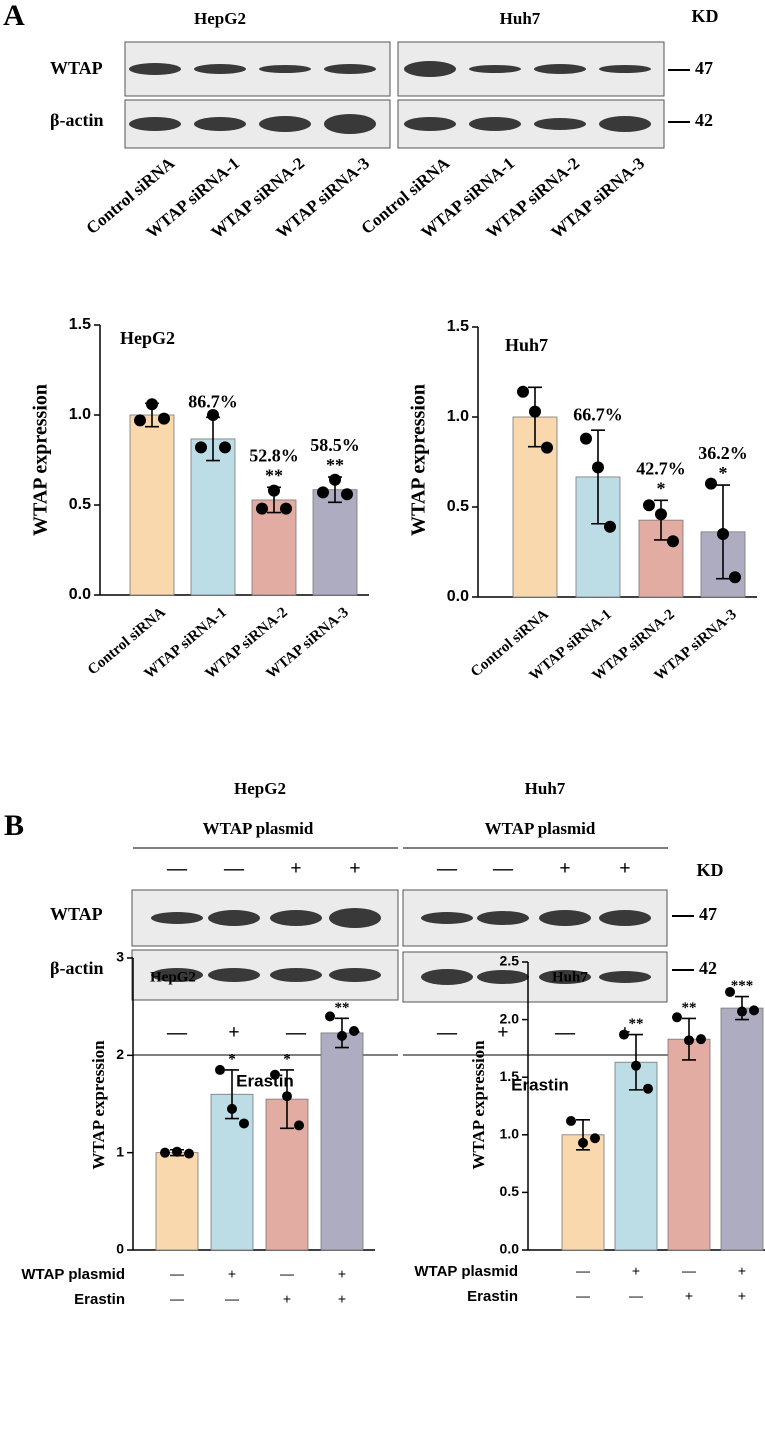  What do you see at coordinates (540, 1084) in the screenshot?
I see `treatment-label: Erastin` at bounding box center [540, 1084].